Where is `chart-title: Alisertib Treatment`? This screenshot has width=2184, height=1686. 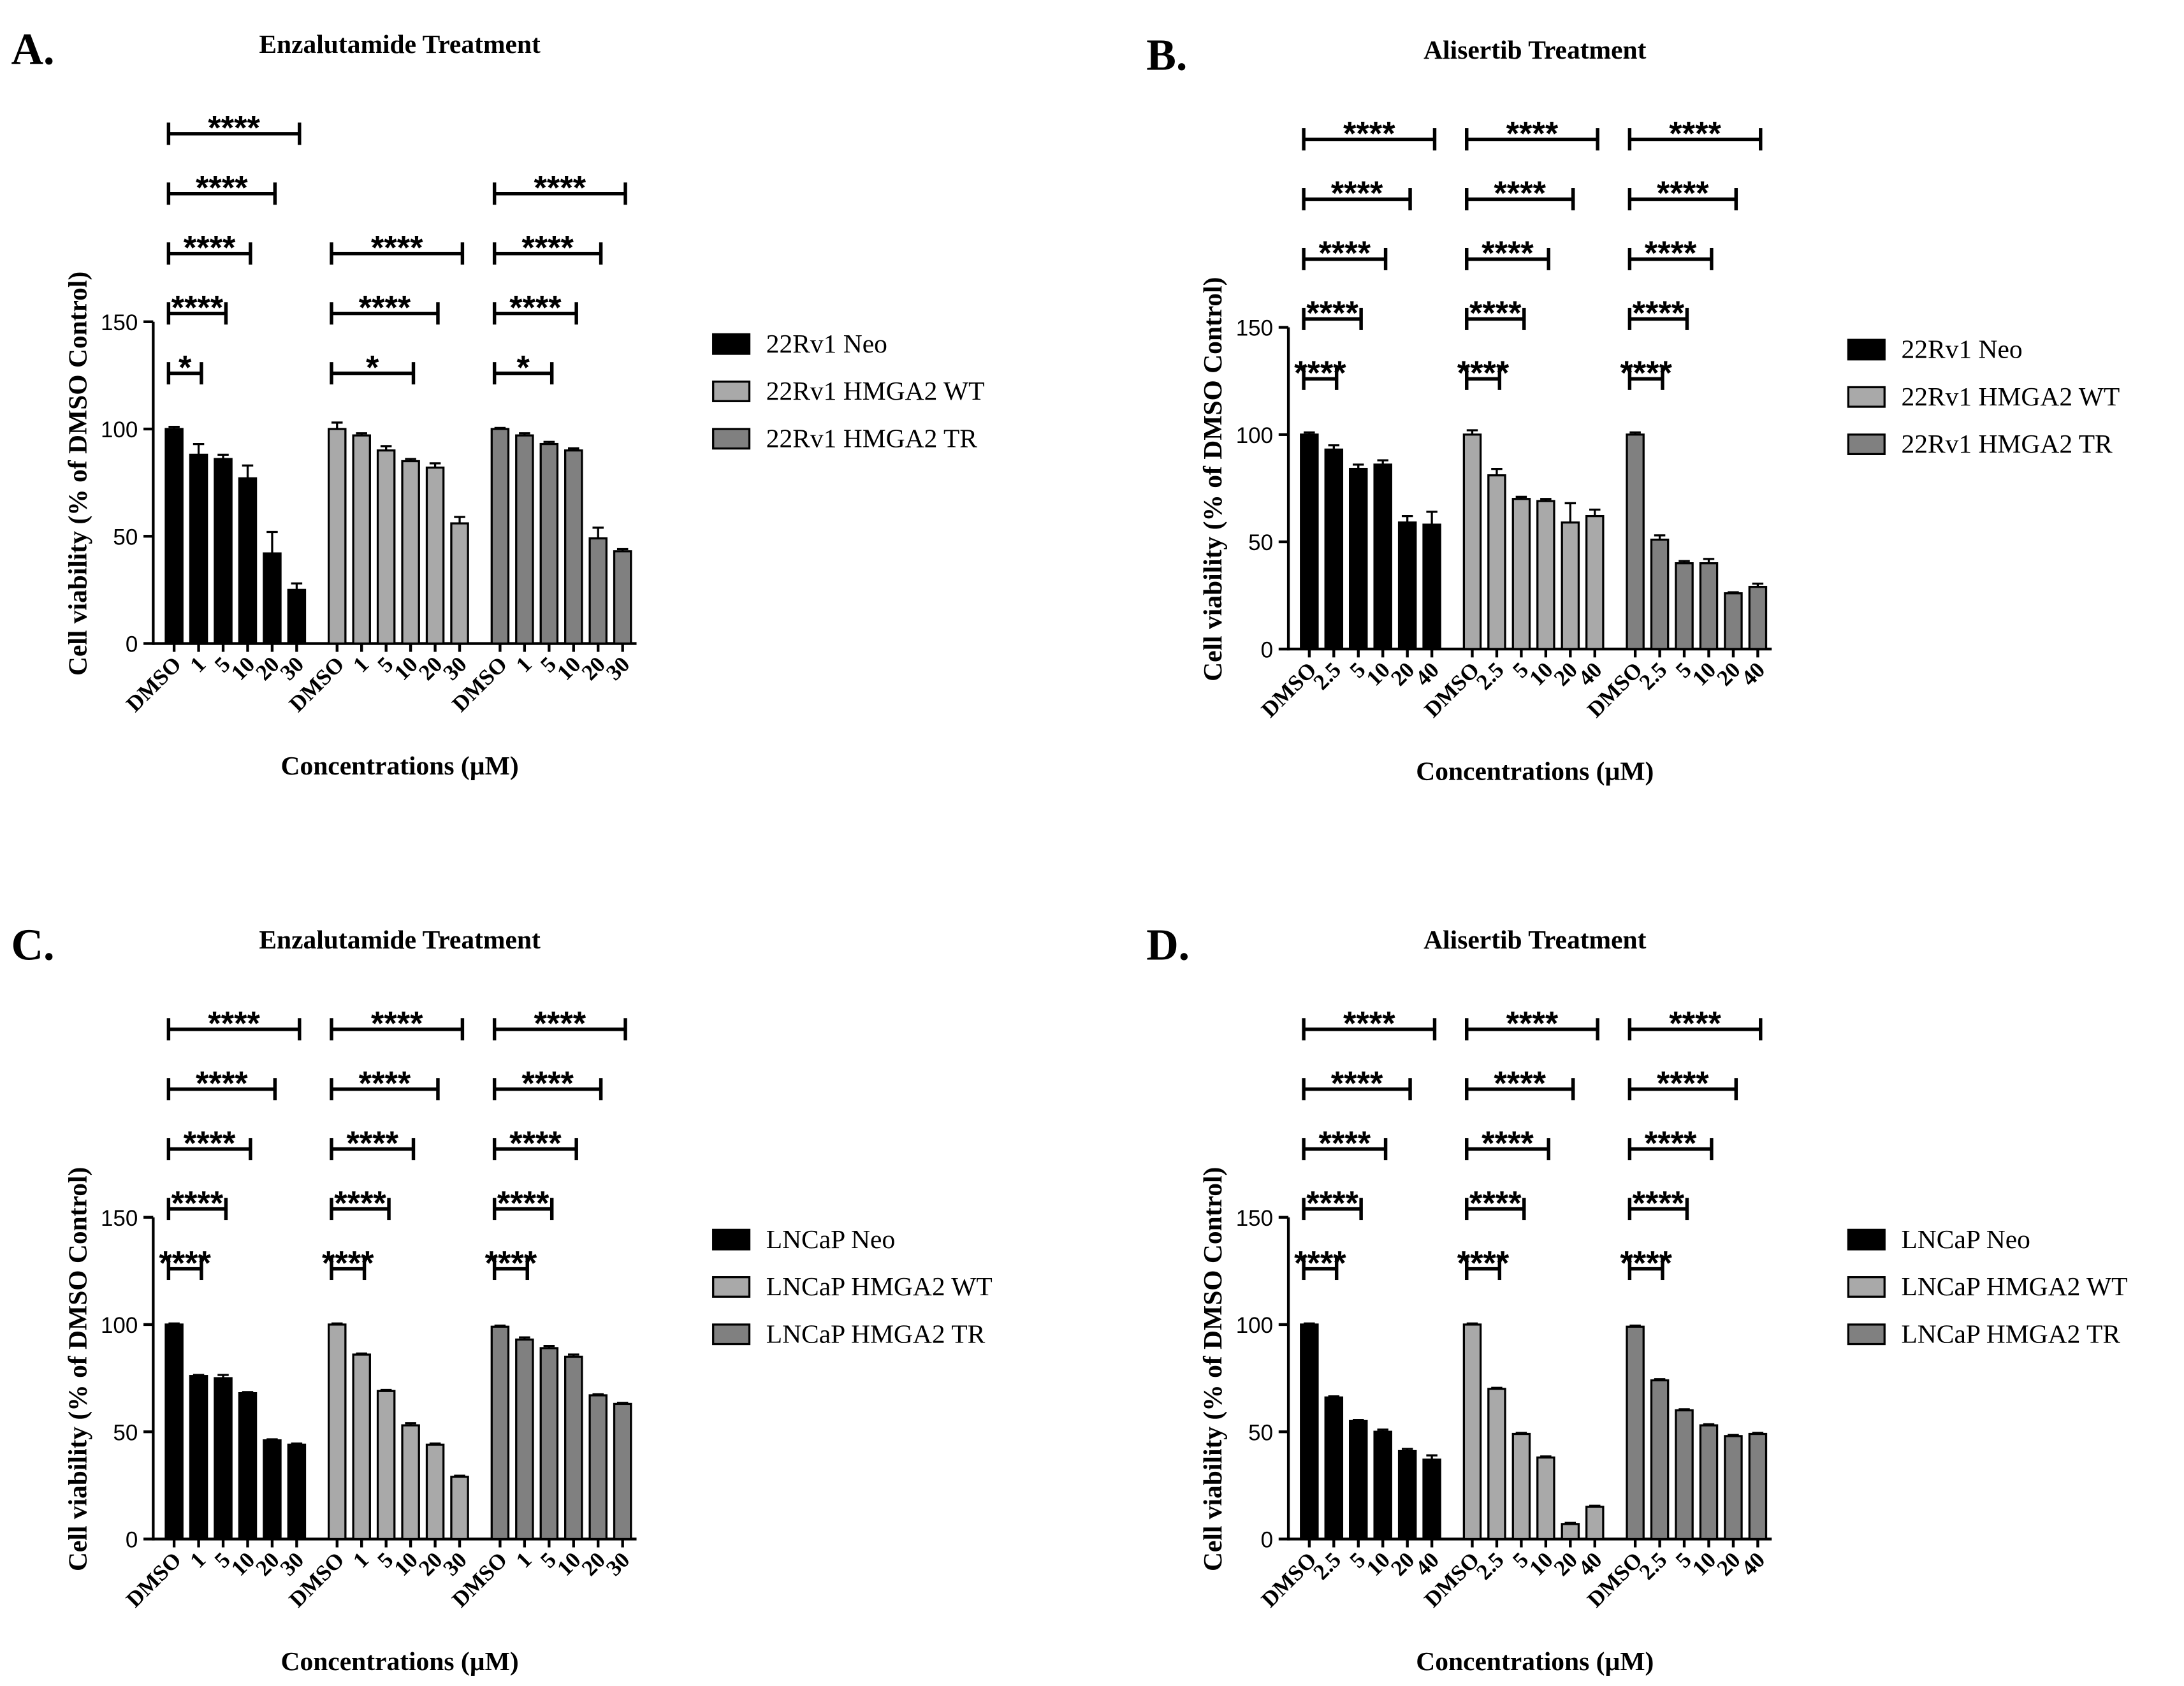
chart-title: Alisertib Treatment is located at coordinates (1534, 49).